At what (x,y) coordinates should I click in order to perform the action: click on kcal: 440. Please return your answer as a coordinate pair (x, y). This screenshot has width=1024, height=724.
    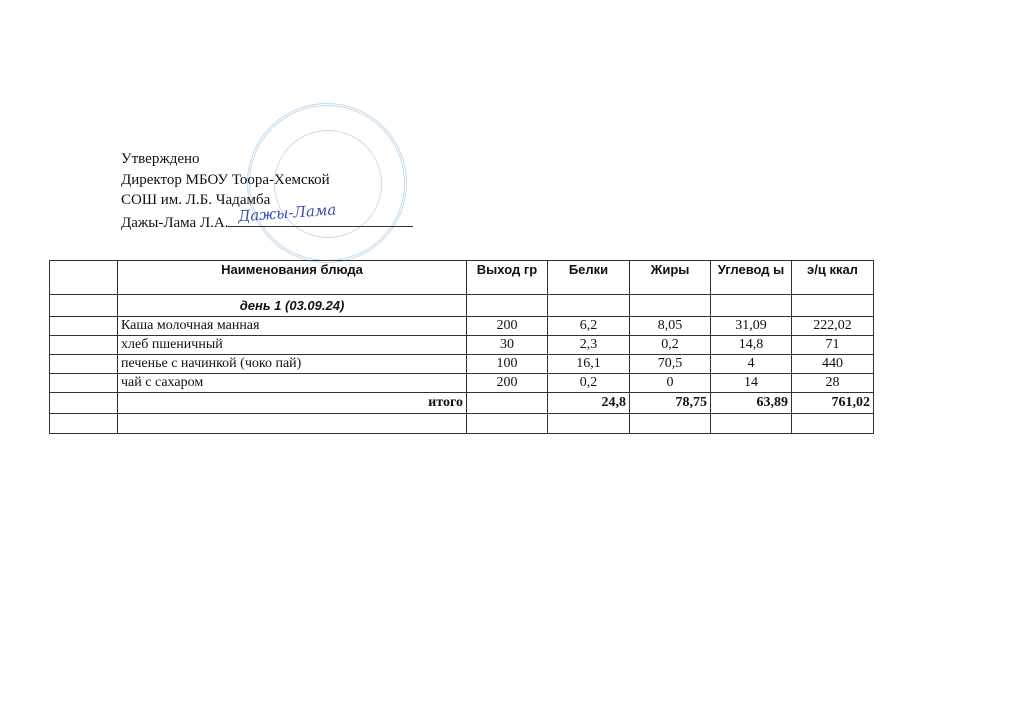
    Looking at the image, I should click on (832, 364).